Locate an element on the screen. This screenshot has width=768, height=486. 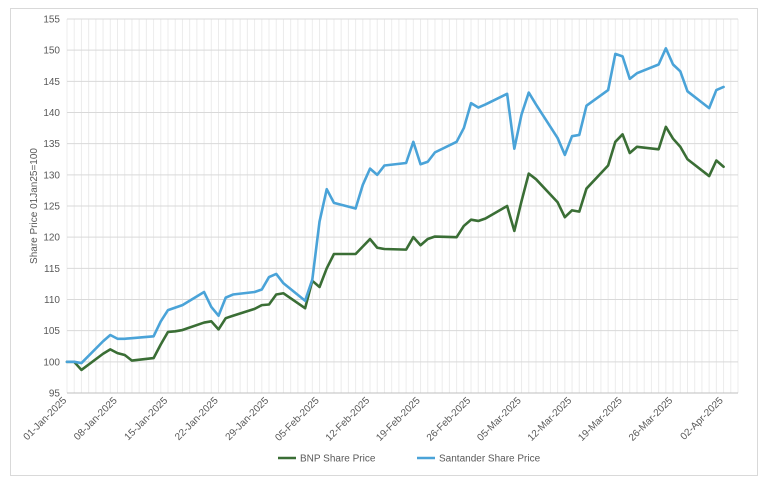
legend-bnp-label: BNP Share Price is located at coordinates (338, 459).